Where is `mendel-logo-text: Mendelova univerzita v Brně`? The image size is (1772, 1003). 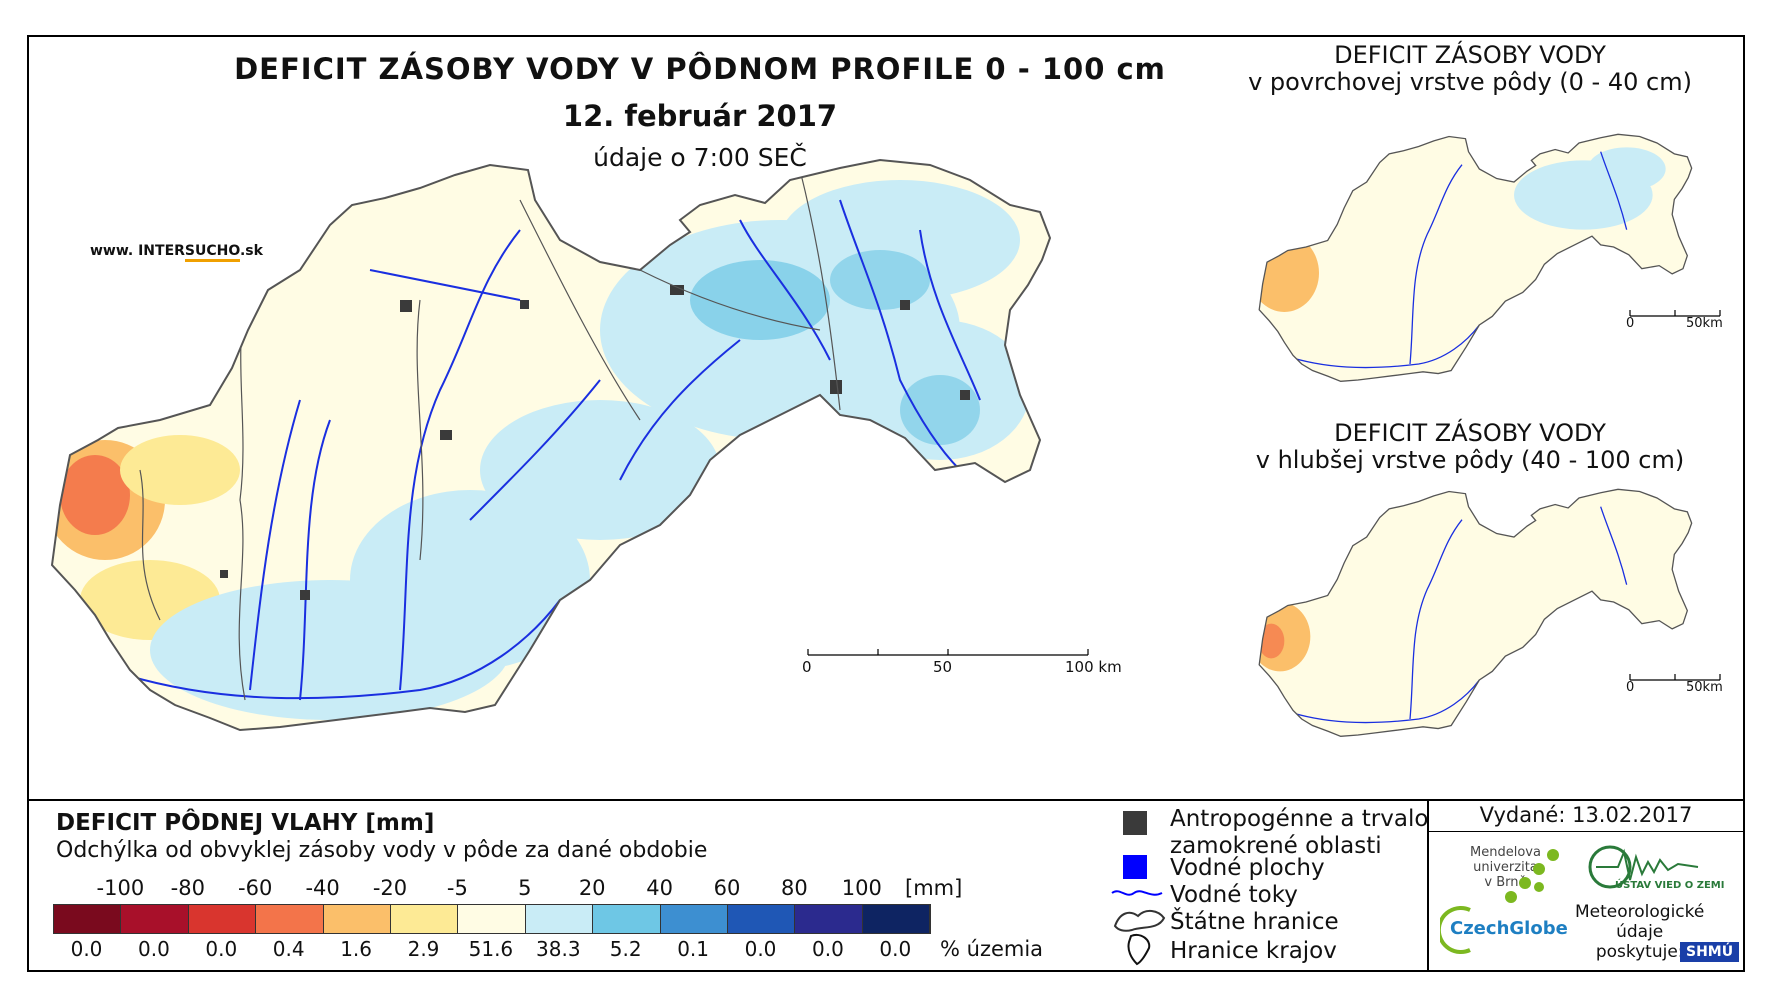 mendel-logo-text: Mendelova univerzita v Brně is located at coordinates (1505, 867).